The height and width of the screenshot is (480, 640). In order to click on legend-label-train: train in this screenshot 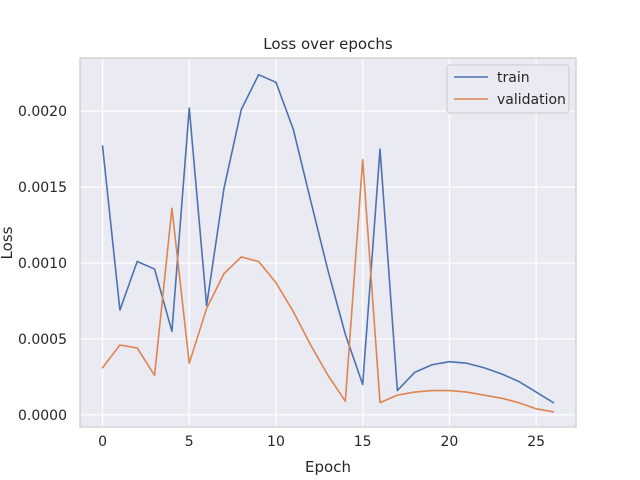, I will do `click(513, 78)`.